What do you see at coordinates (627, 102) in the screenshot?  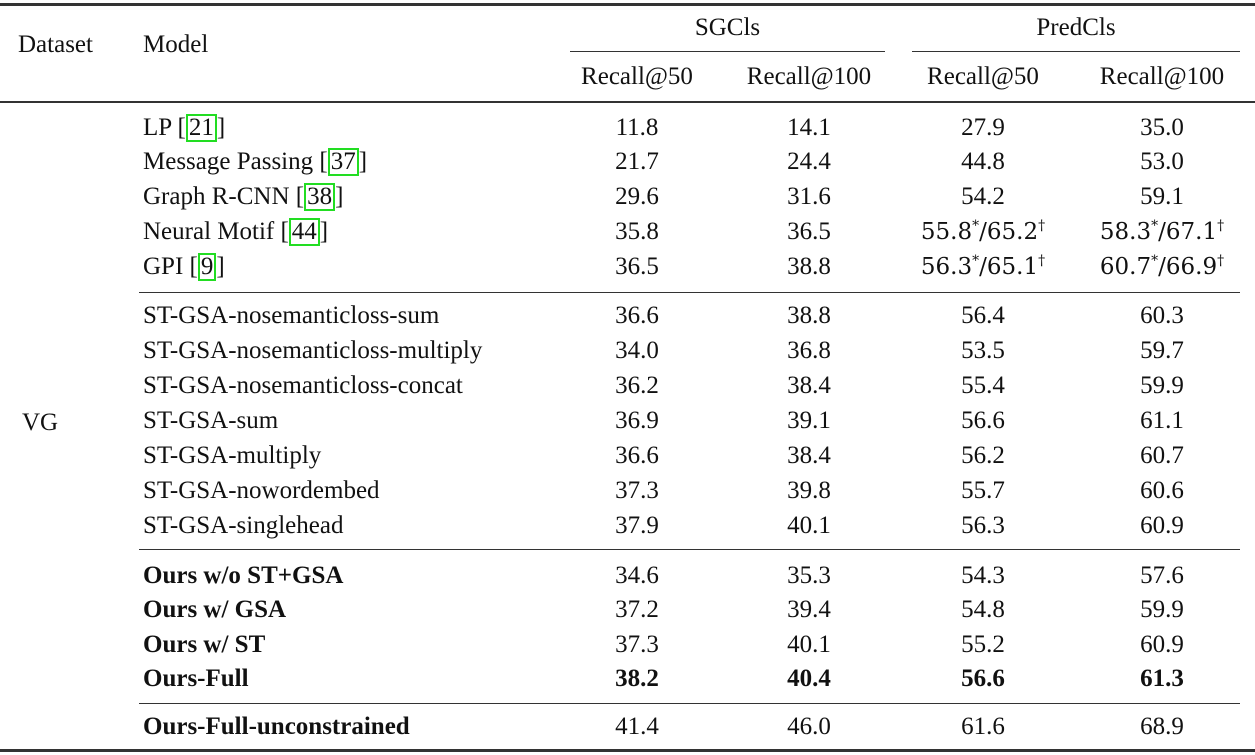 I see `header-rule` at bounding box center [627, 102].